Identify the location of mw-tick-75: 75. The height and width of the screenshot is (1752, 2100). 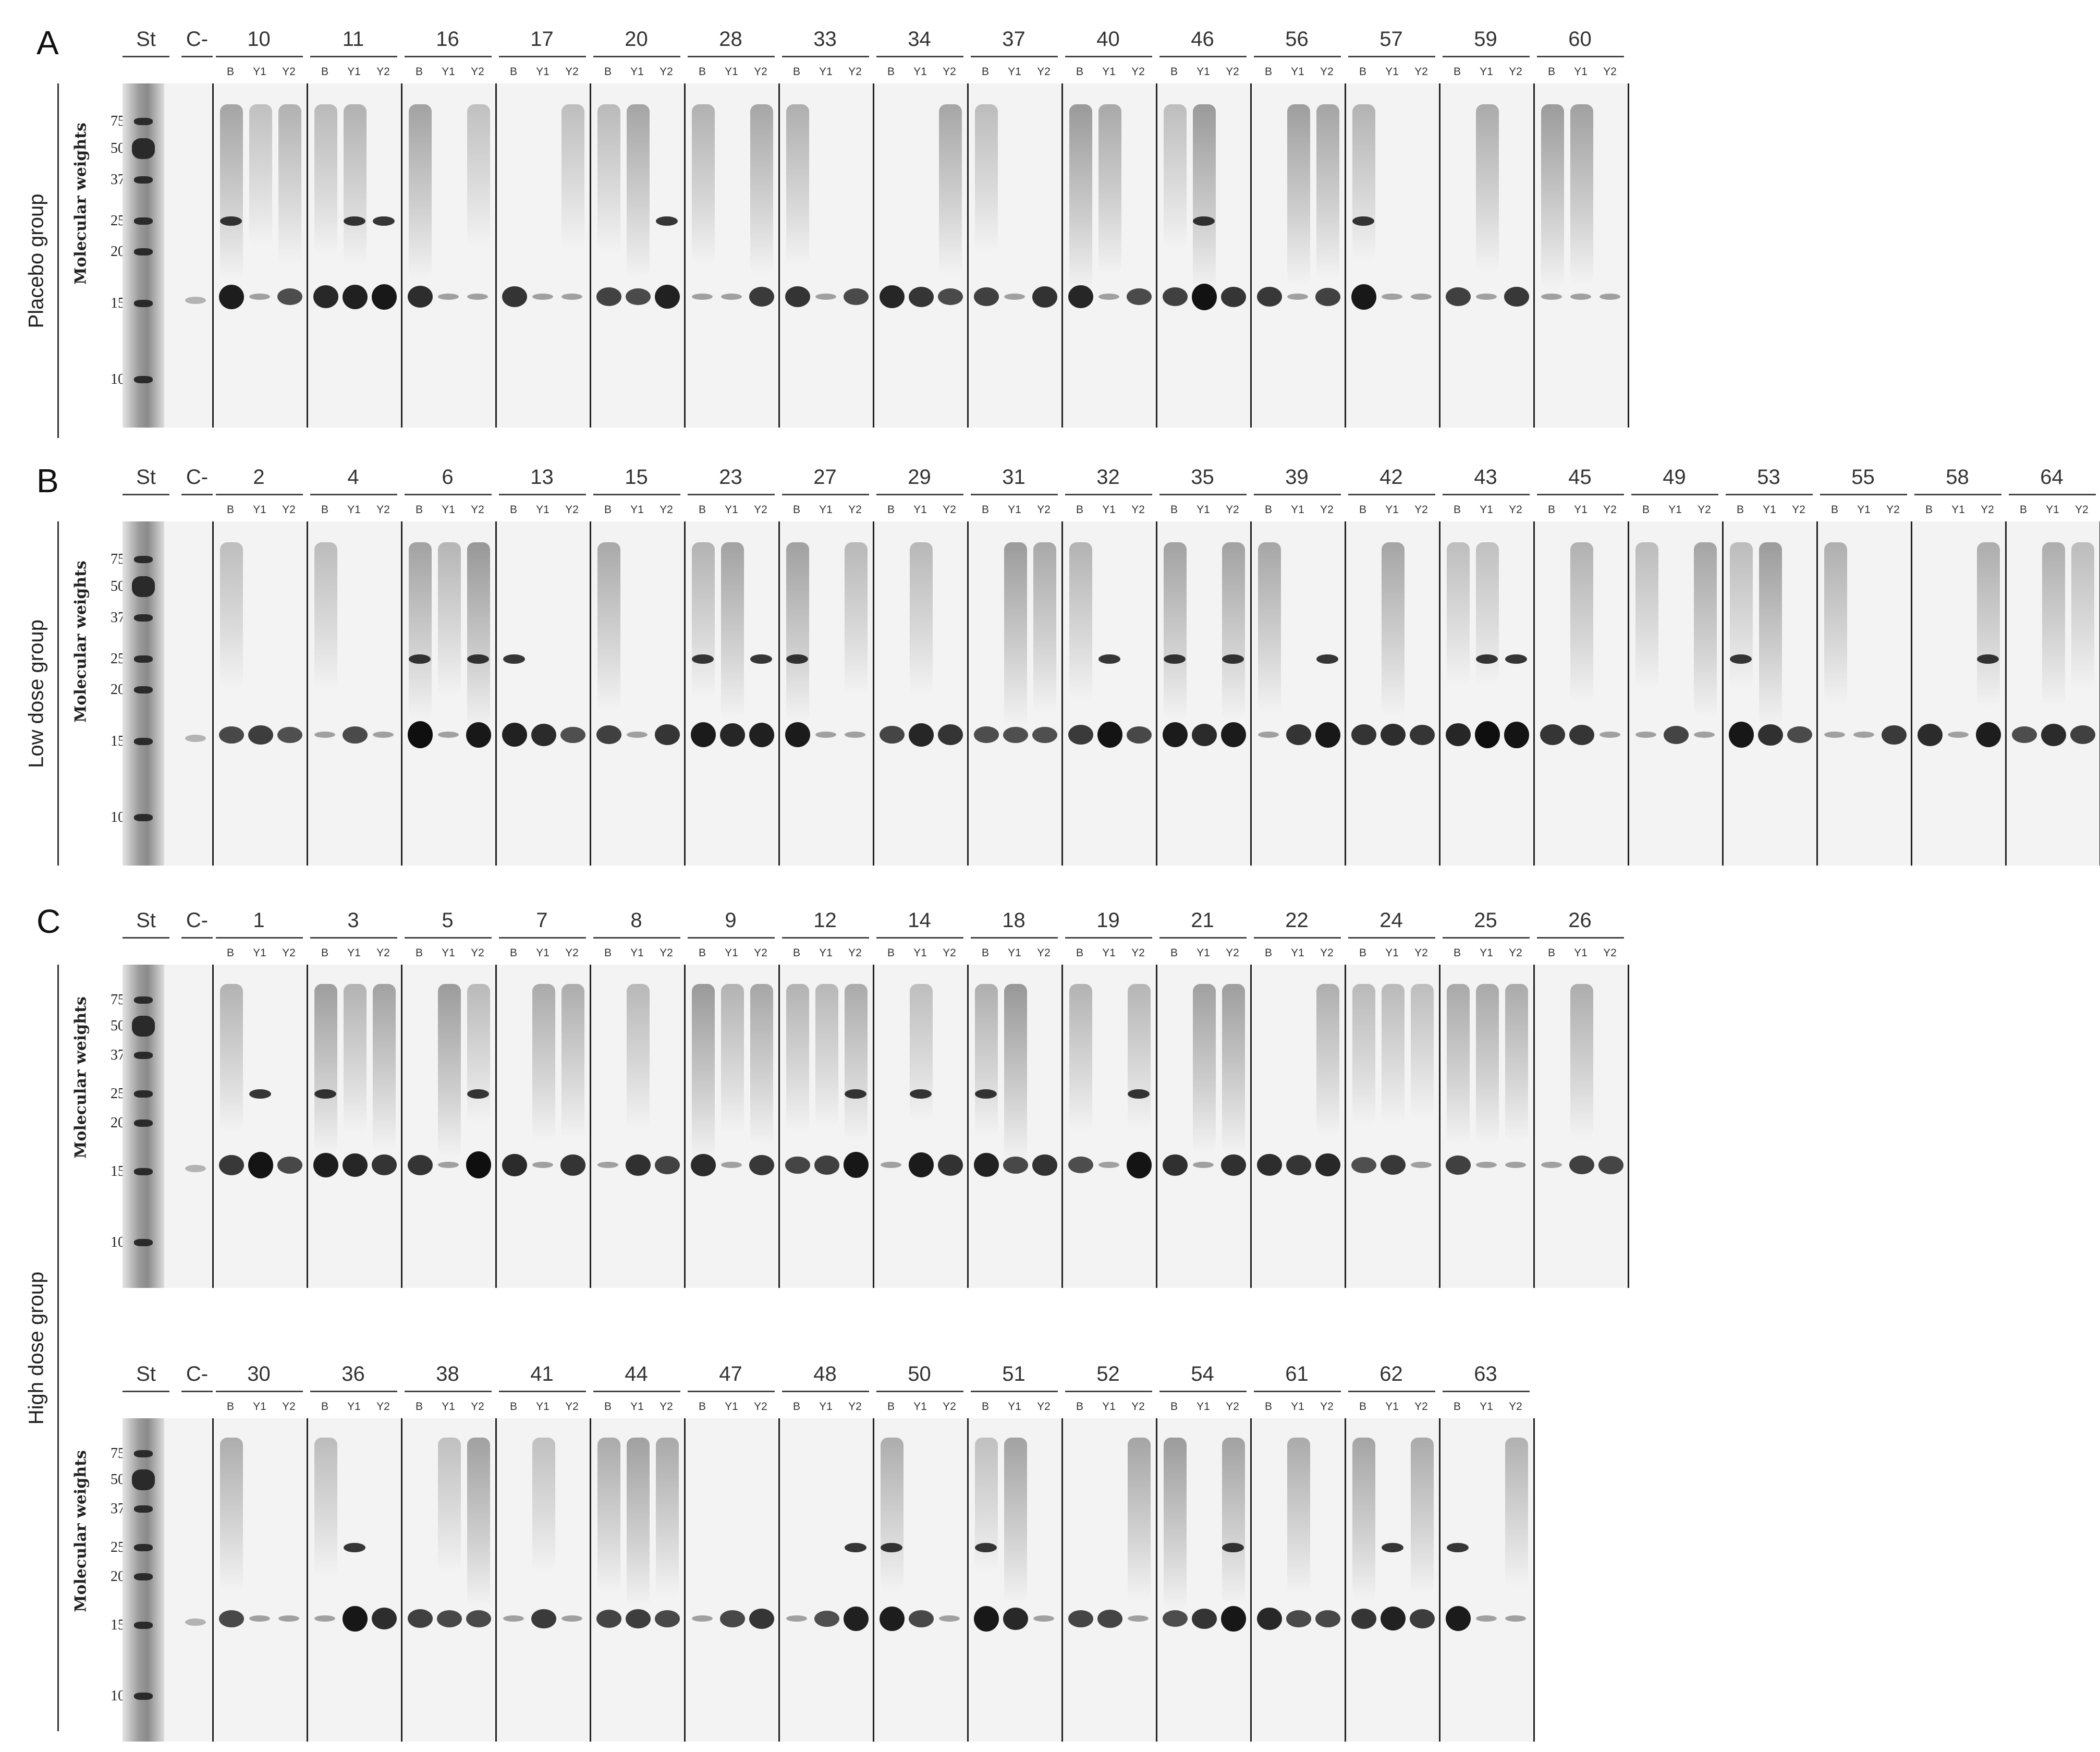
(115, 1453).